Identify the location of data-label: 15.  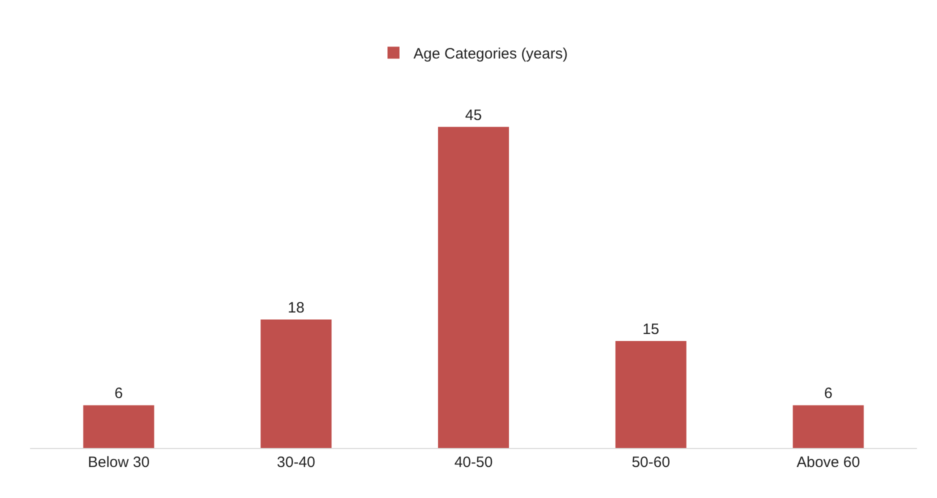
(651, 329).